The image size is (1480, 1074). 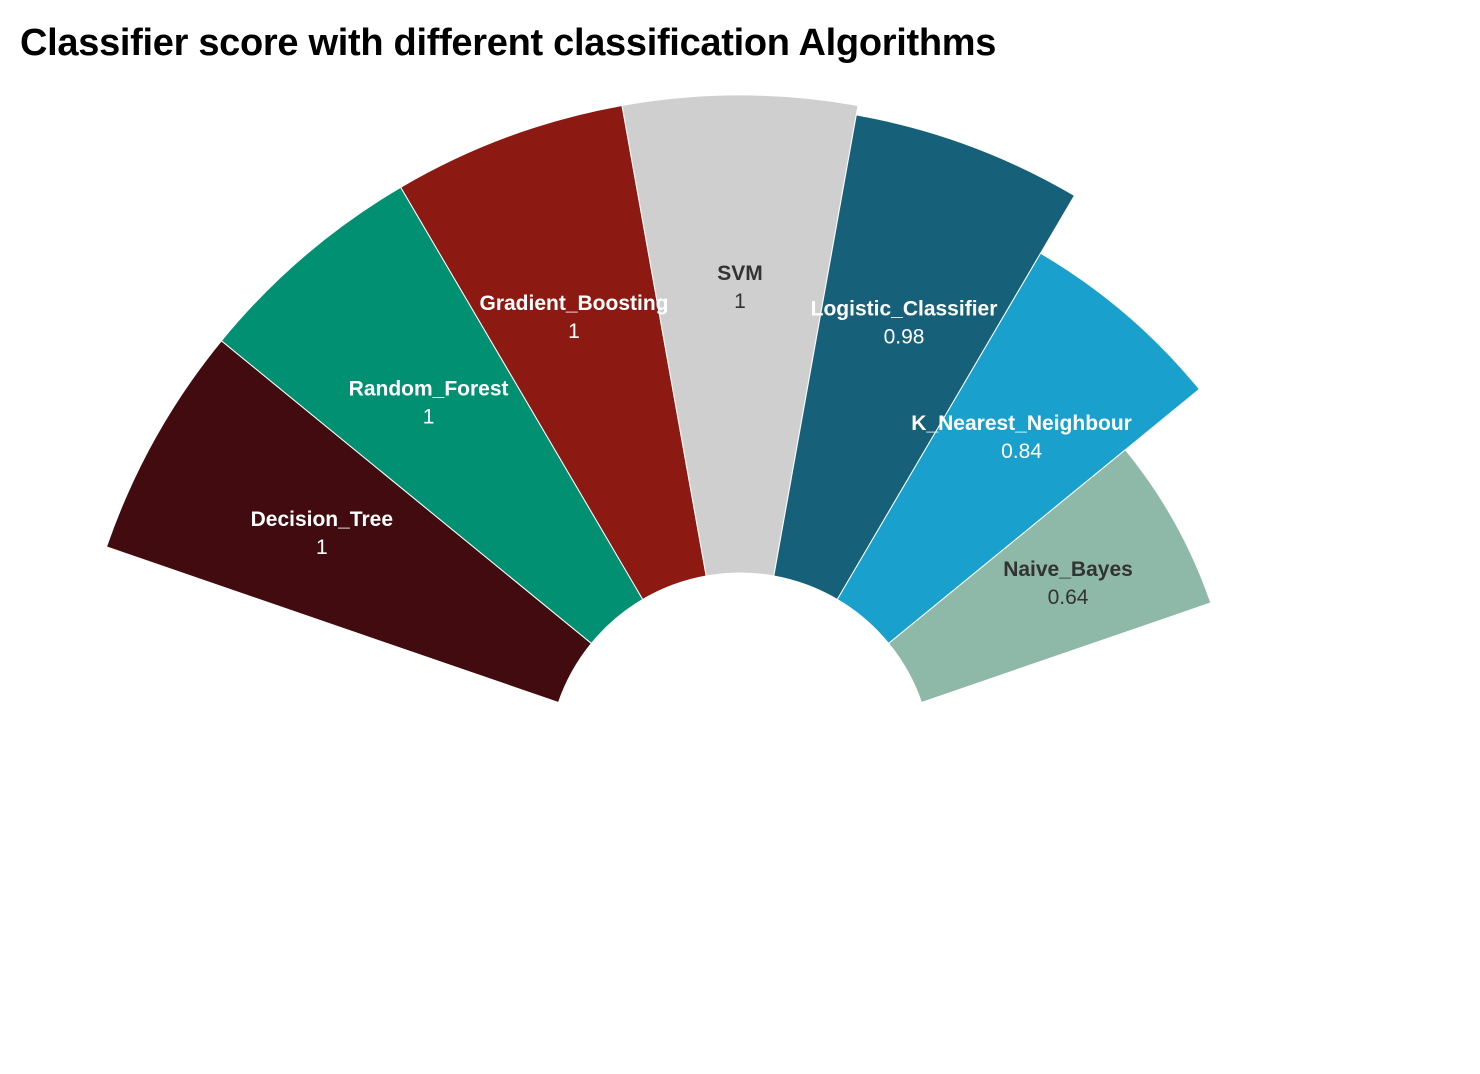 What do you see at coordinates (1021, 451) in the screenshot?
I see `segment-value-label: 0.84` at bounding box center [1021, 451].